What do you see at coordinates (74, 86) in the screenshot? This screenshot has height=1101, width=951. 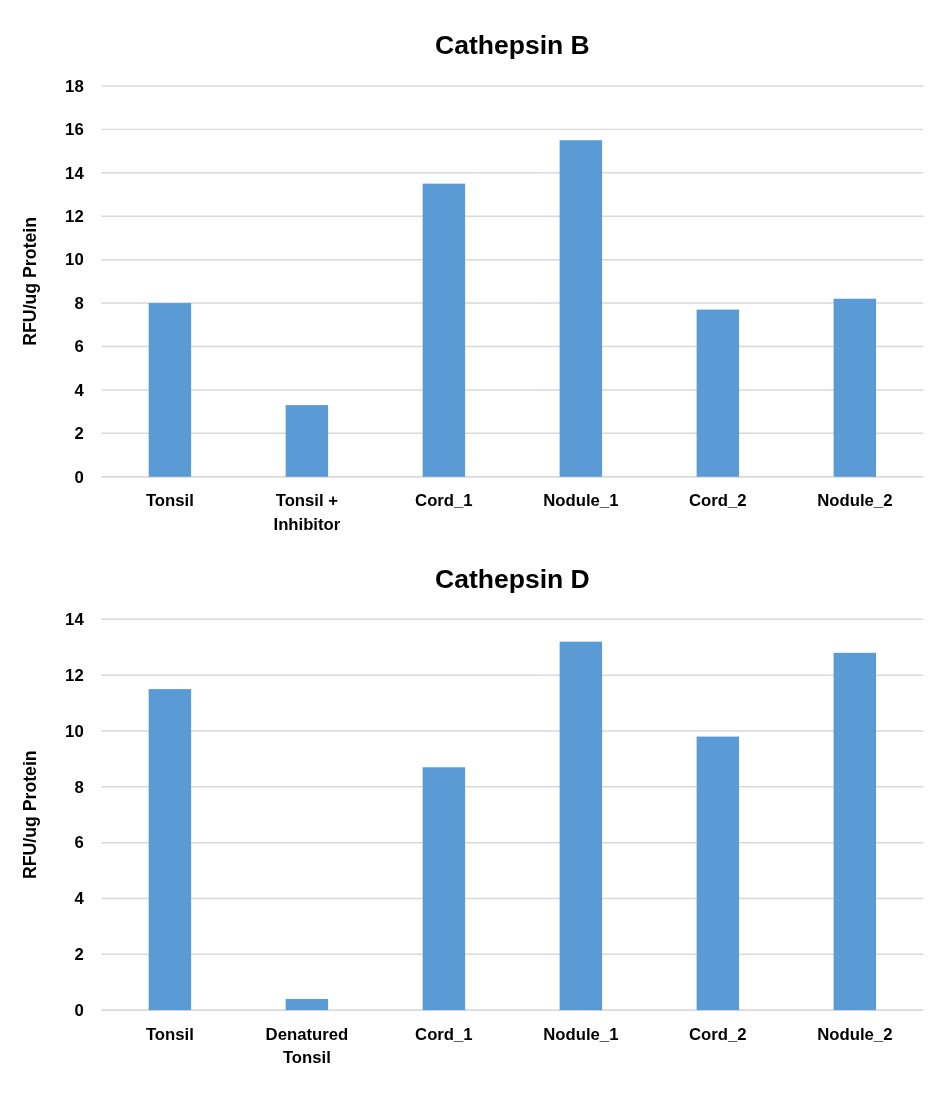 I see `y-tick-label: 18` at bounding box center [74, 86].